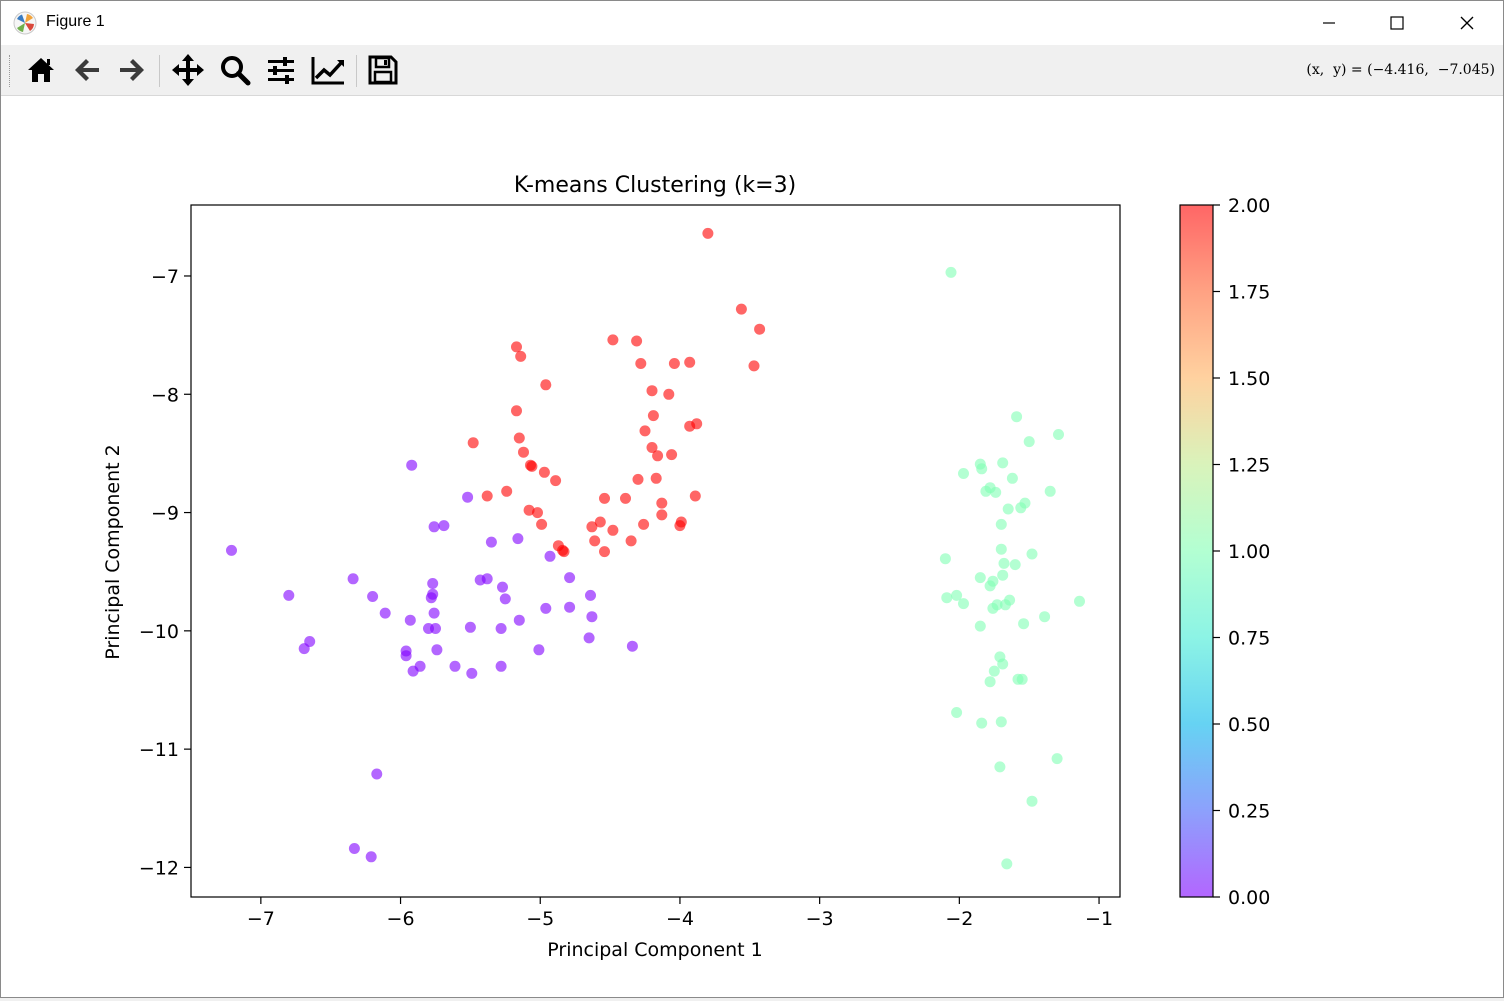 The width and height of the screenshot is (1504, 1001). I want to click on zoom-button, so click(235, 70).